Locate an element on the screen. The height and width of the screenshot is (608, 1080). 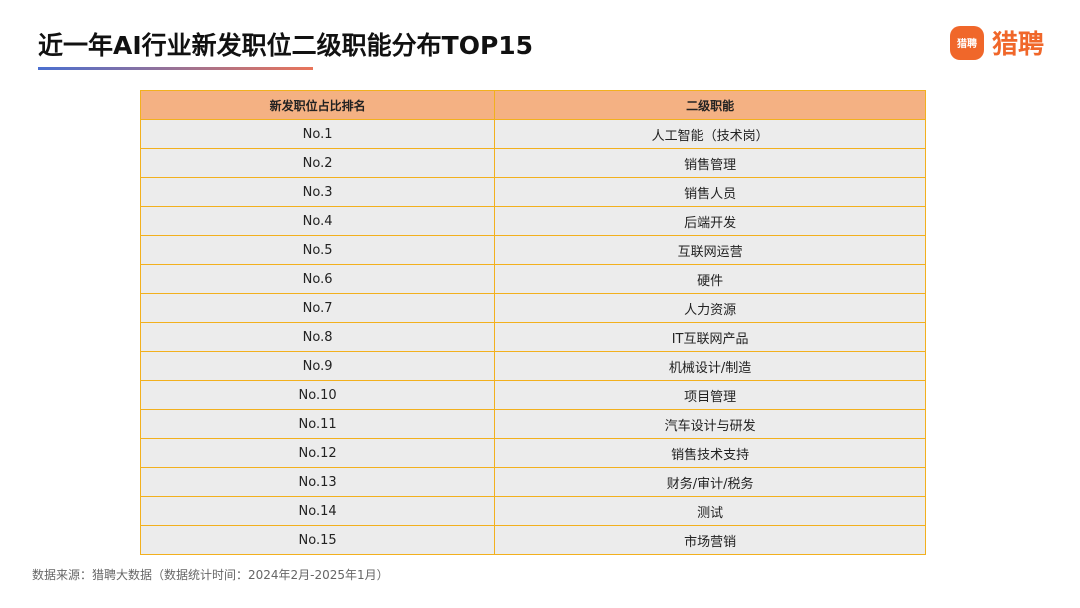
table-cell: 后端开发 is located at coordinates (710, 221).